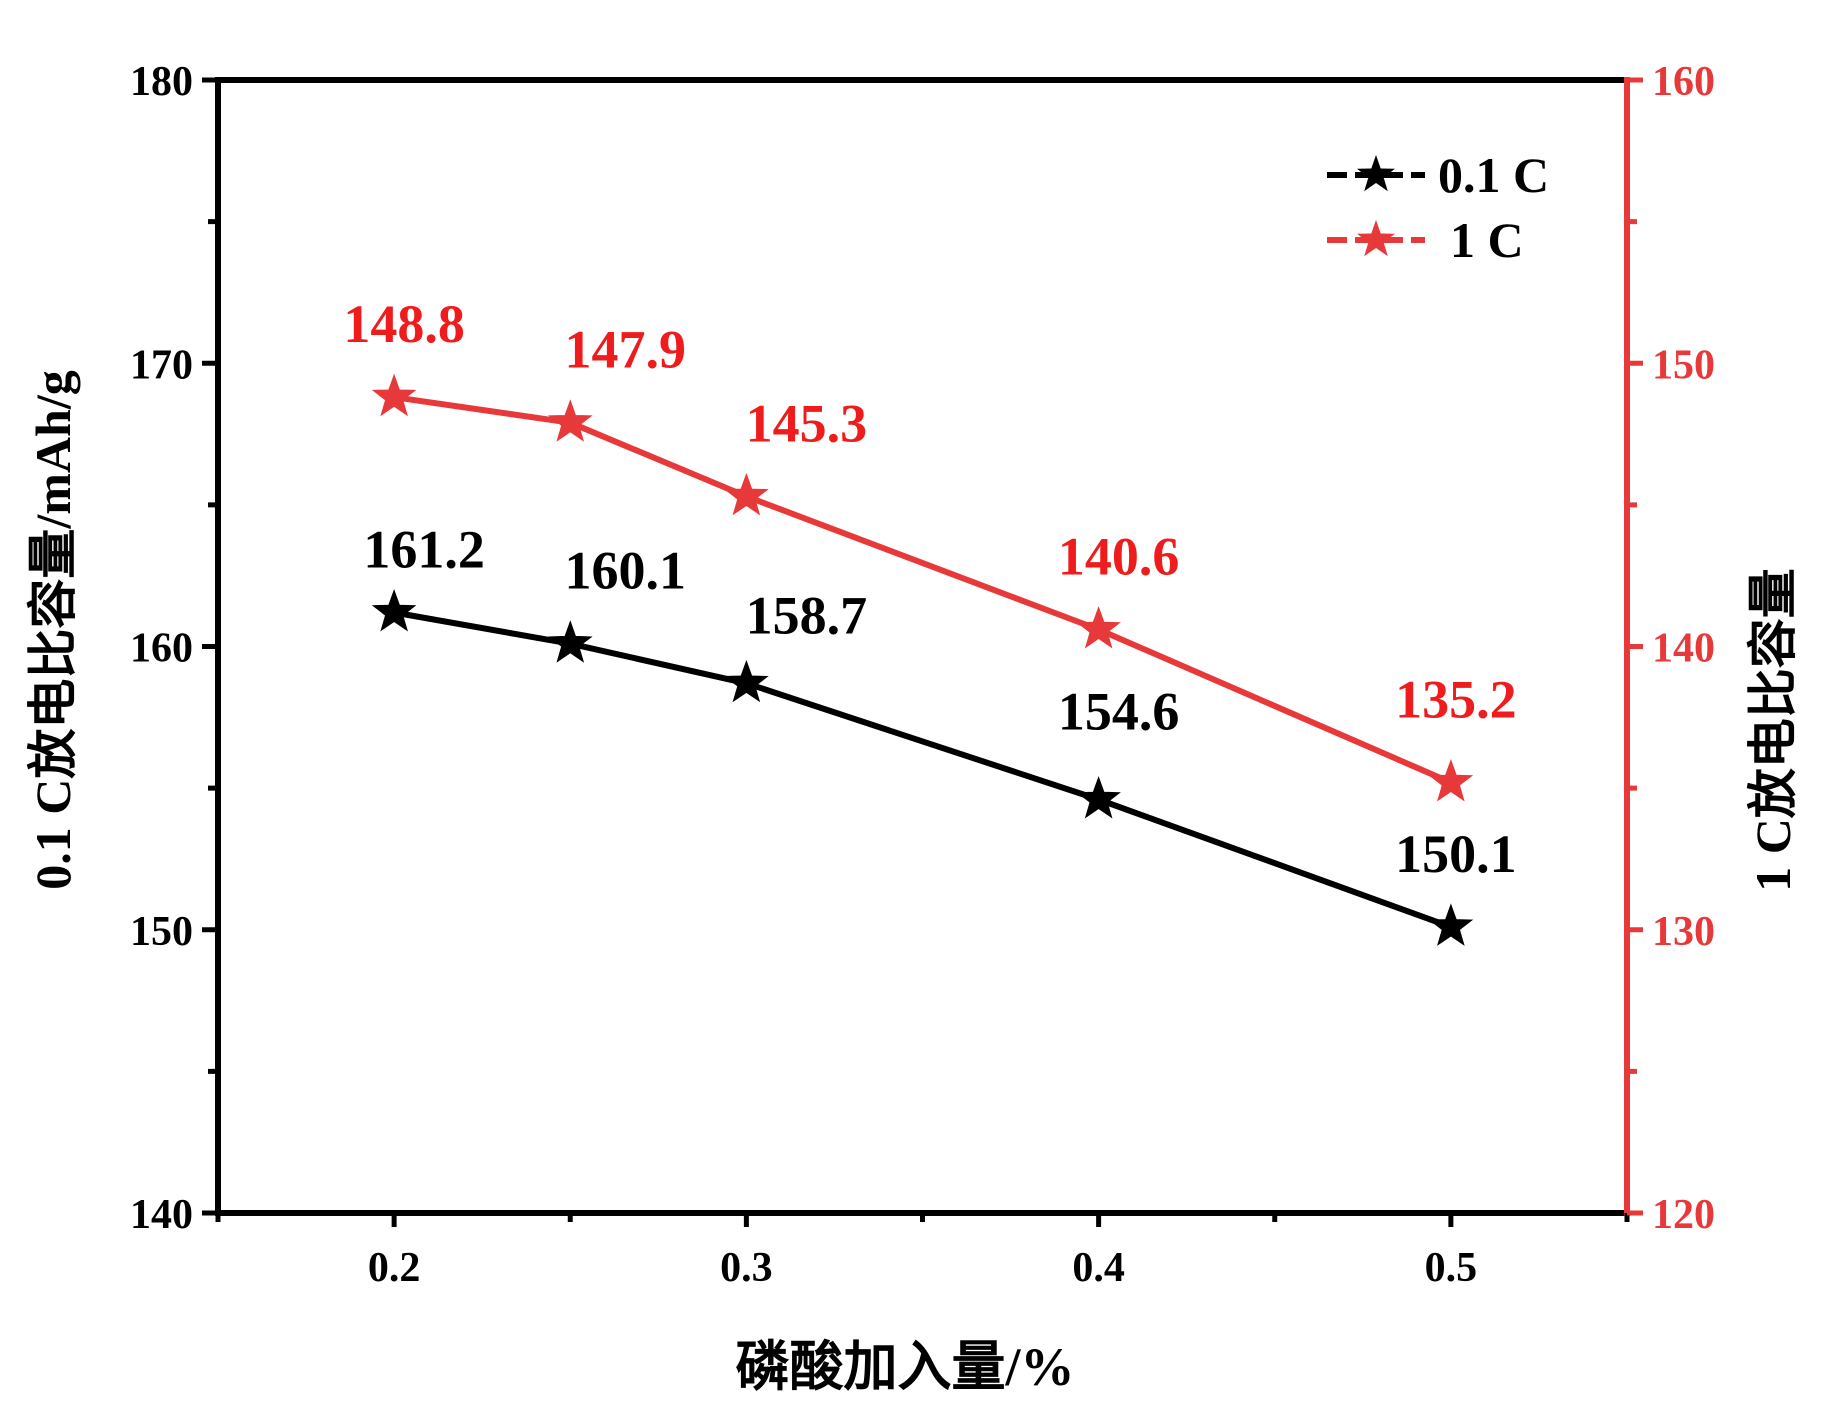 The width and height of the screenshot is (1826, 1424). What do you see at coordinates (807, 615) in the screenshot?
I see `data-label: 158.7` at bounding box center [807, 615].